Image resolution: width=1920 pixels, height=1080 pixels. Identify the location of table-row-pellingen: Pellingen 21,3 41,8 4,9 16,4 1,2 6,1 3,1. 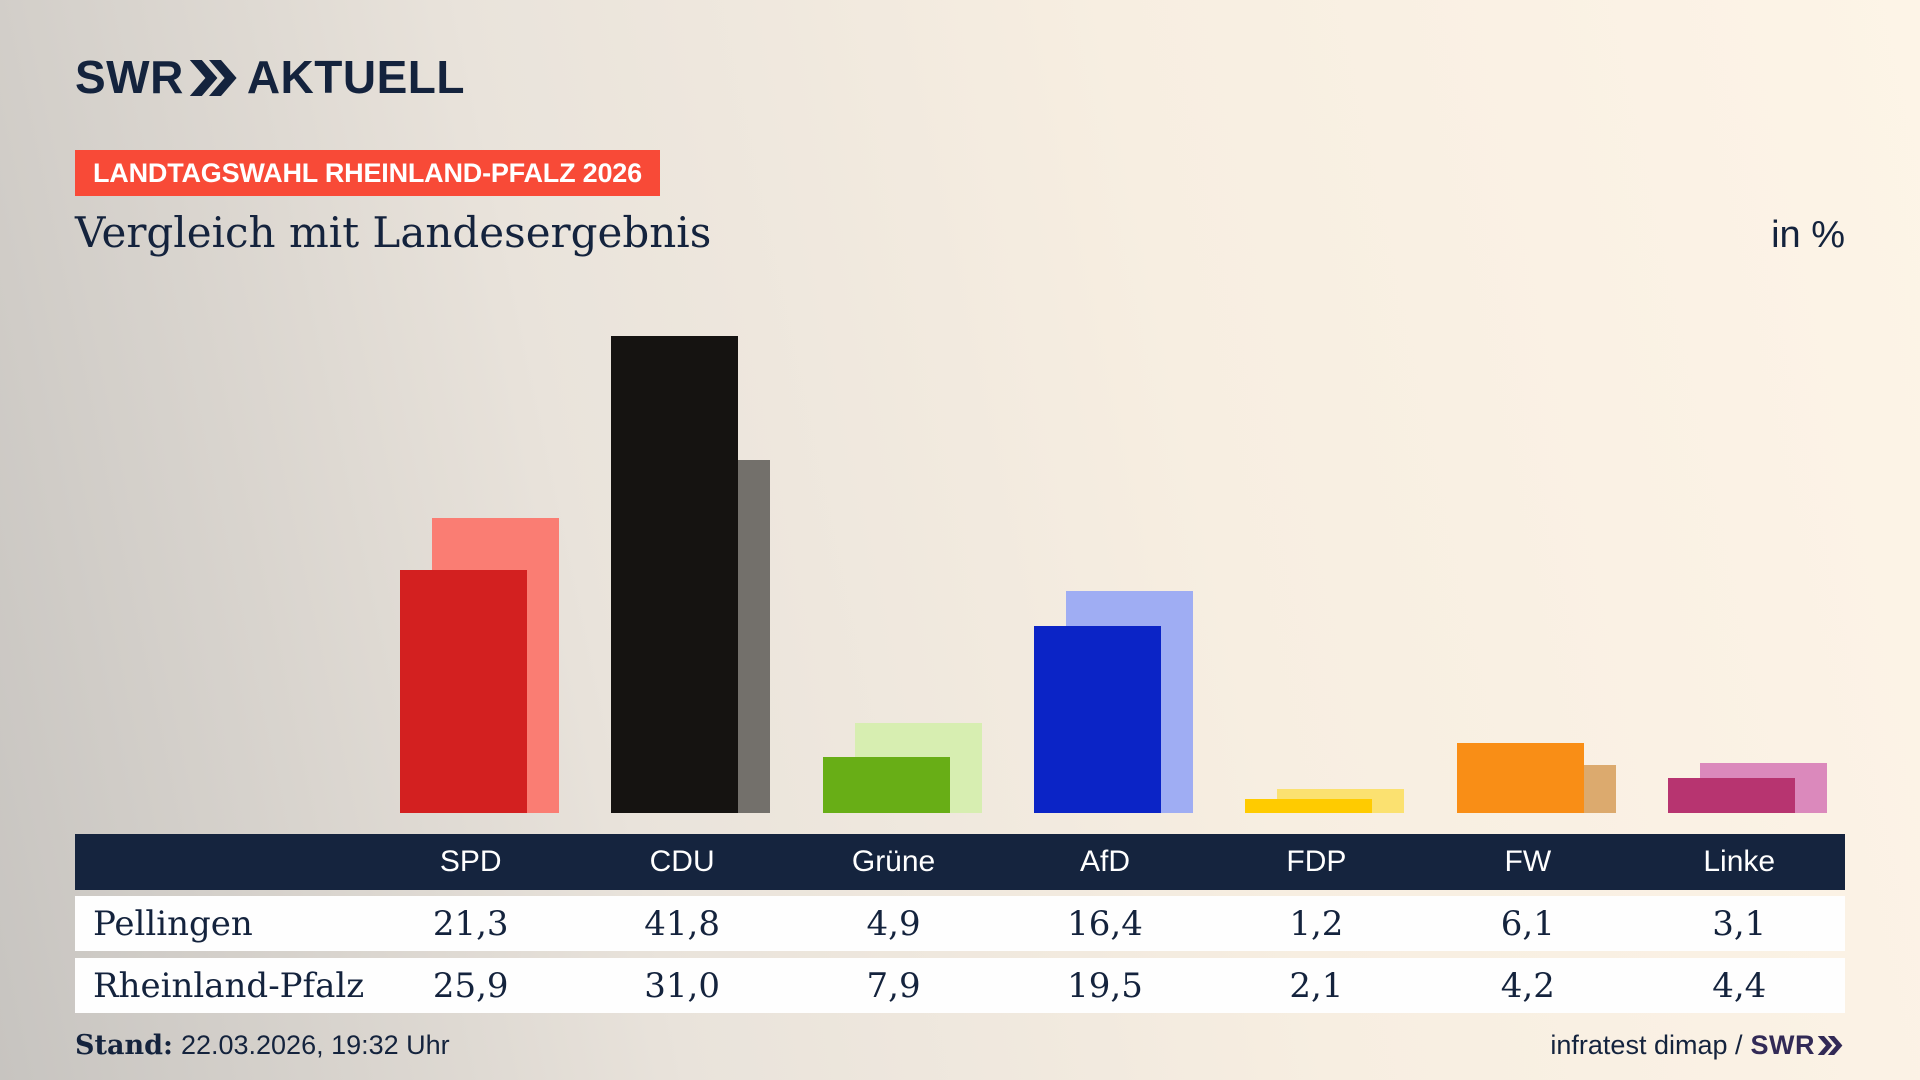
(960, 923).